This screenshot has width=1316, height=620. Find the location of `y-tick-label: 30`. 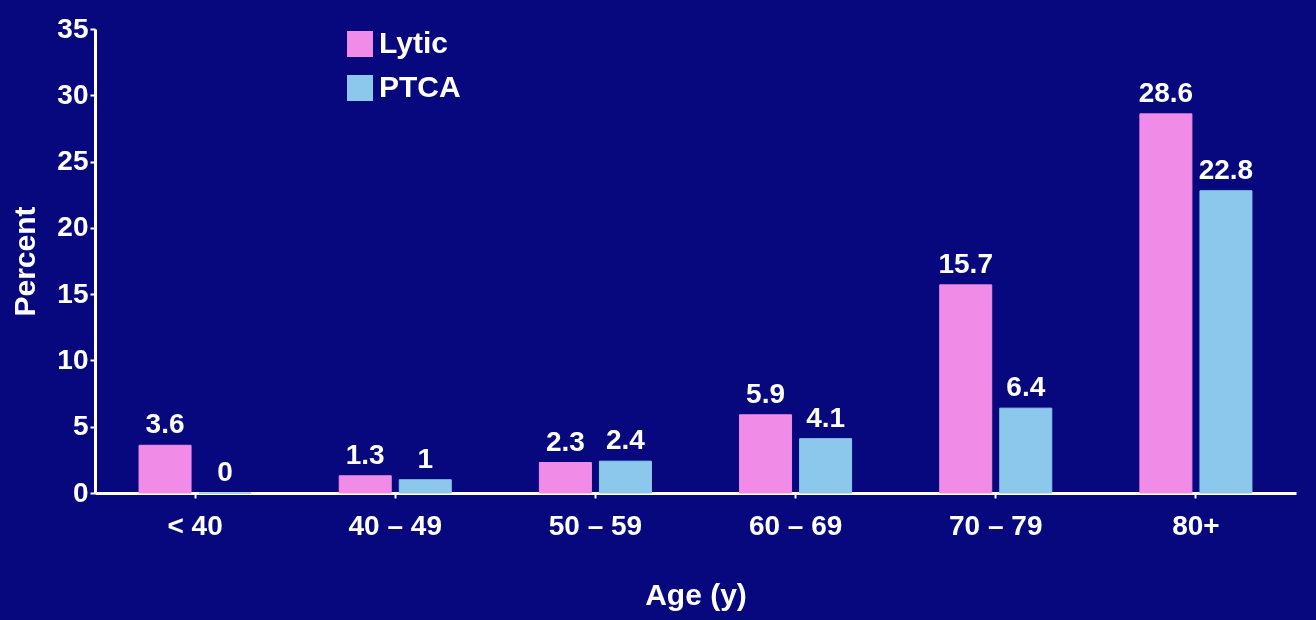

y-tick-label: 30 is located at coordinates (73, 94).